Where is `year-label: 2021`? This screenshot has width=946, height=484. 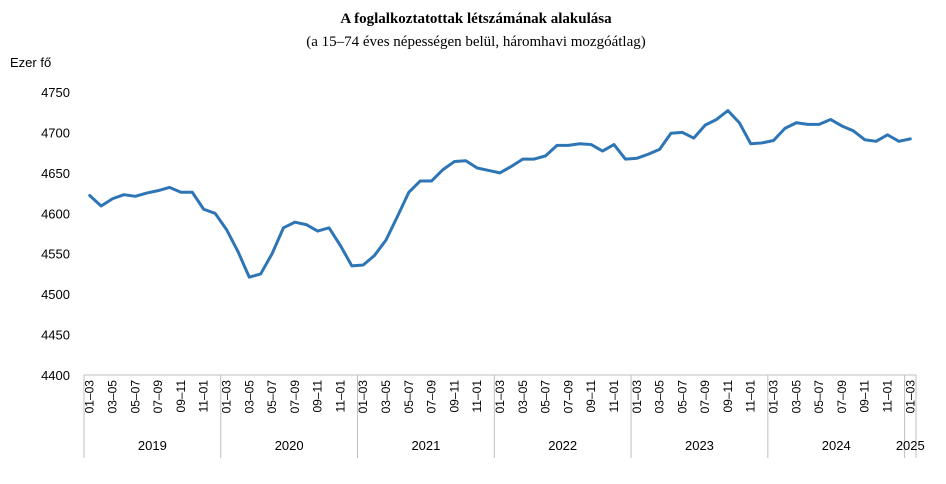
year-label: 2021 is located at coordinates (425, 445).